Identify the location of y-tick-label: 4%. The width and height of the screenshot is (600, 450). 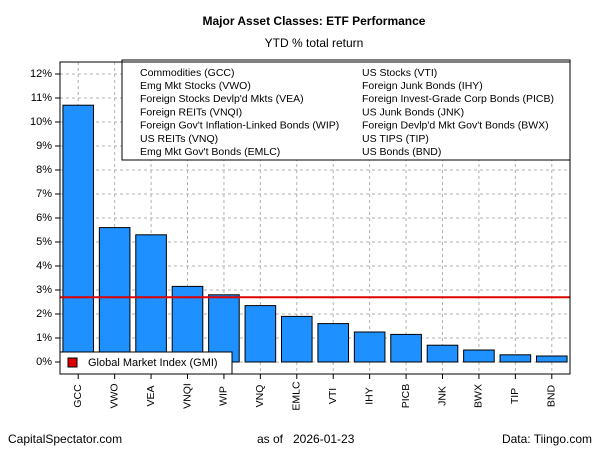
(44, 266).